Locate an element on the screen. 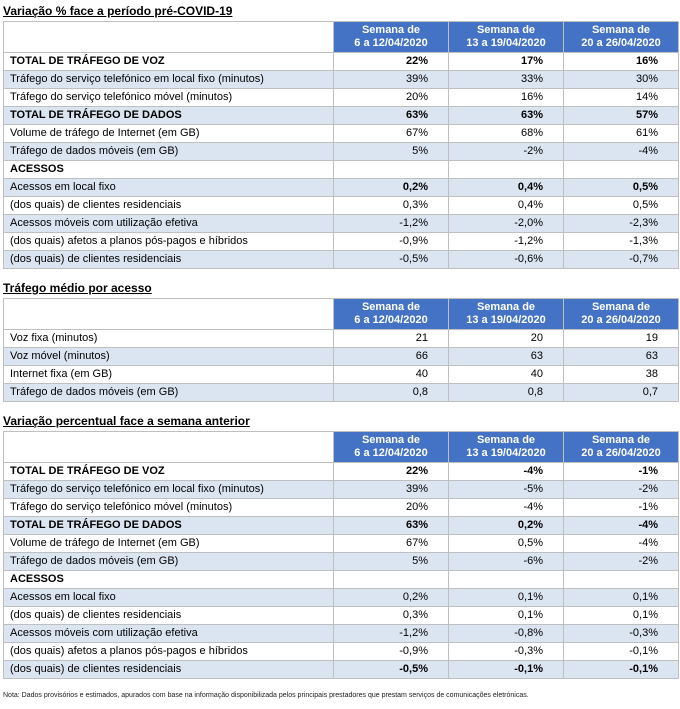  value-cell: -0,8% is located at coordinates (506, 633).